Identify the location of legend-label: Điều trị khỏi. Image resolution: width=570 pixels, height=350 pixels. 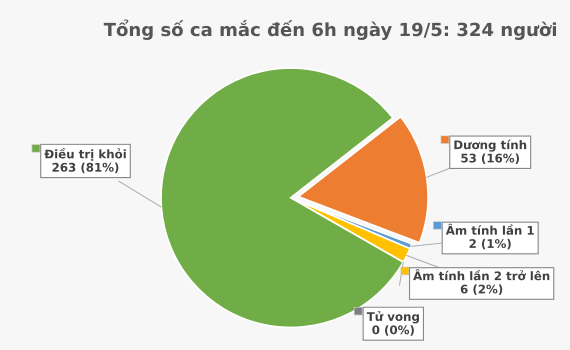
(85, 154).